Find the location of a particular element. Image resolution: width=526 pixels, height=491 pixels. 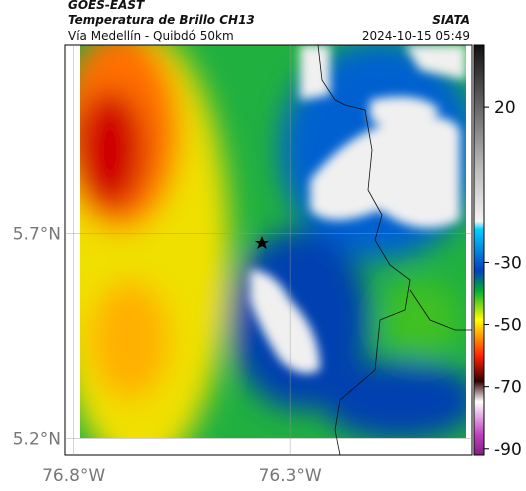

x-tick-label: 76.8°W is located at coordinates (73, 476).